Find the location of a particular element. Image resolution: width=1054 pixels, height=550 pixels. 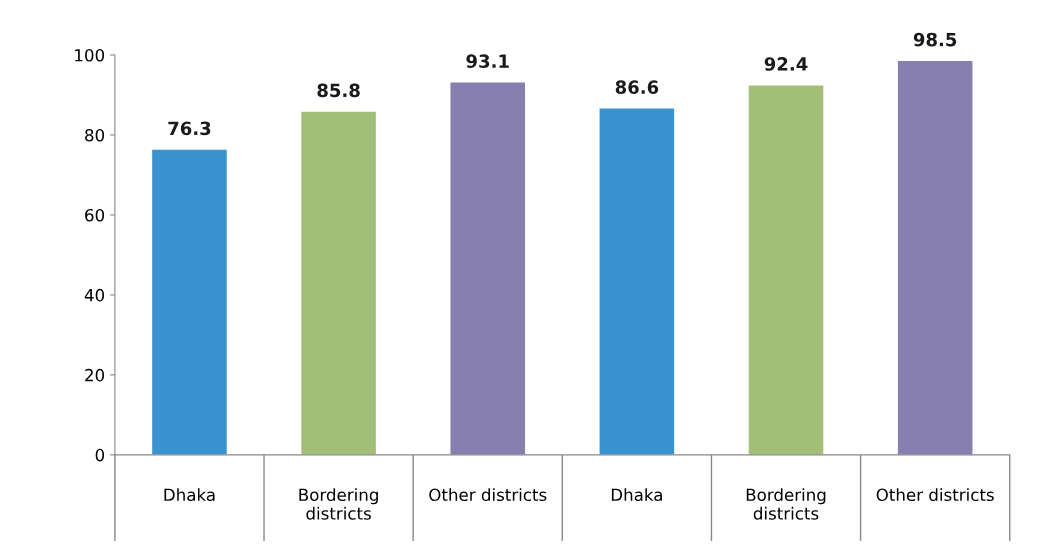

y-tick-label: 60 is located at coordinates (95, 215).